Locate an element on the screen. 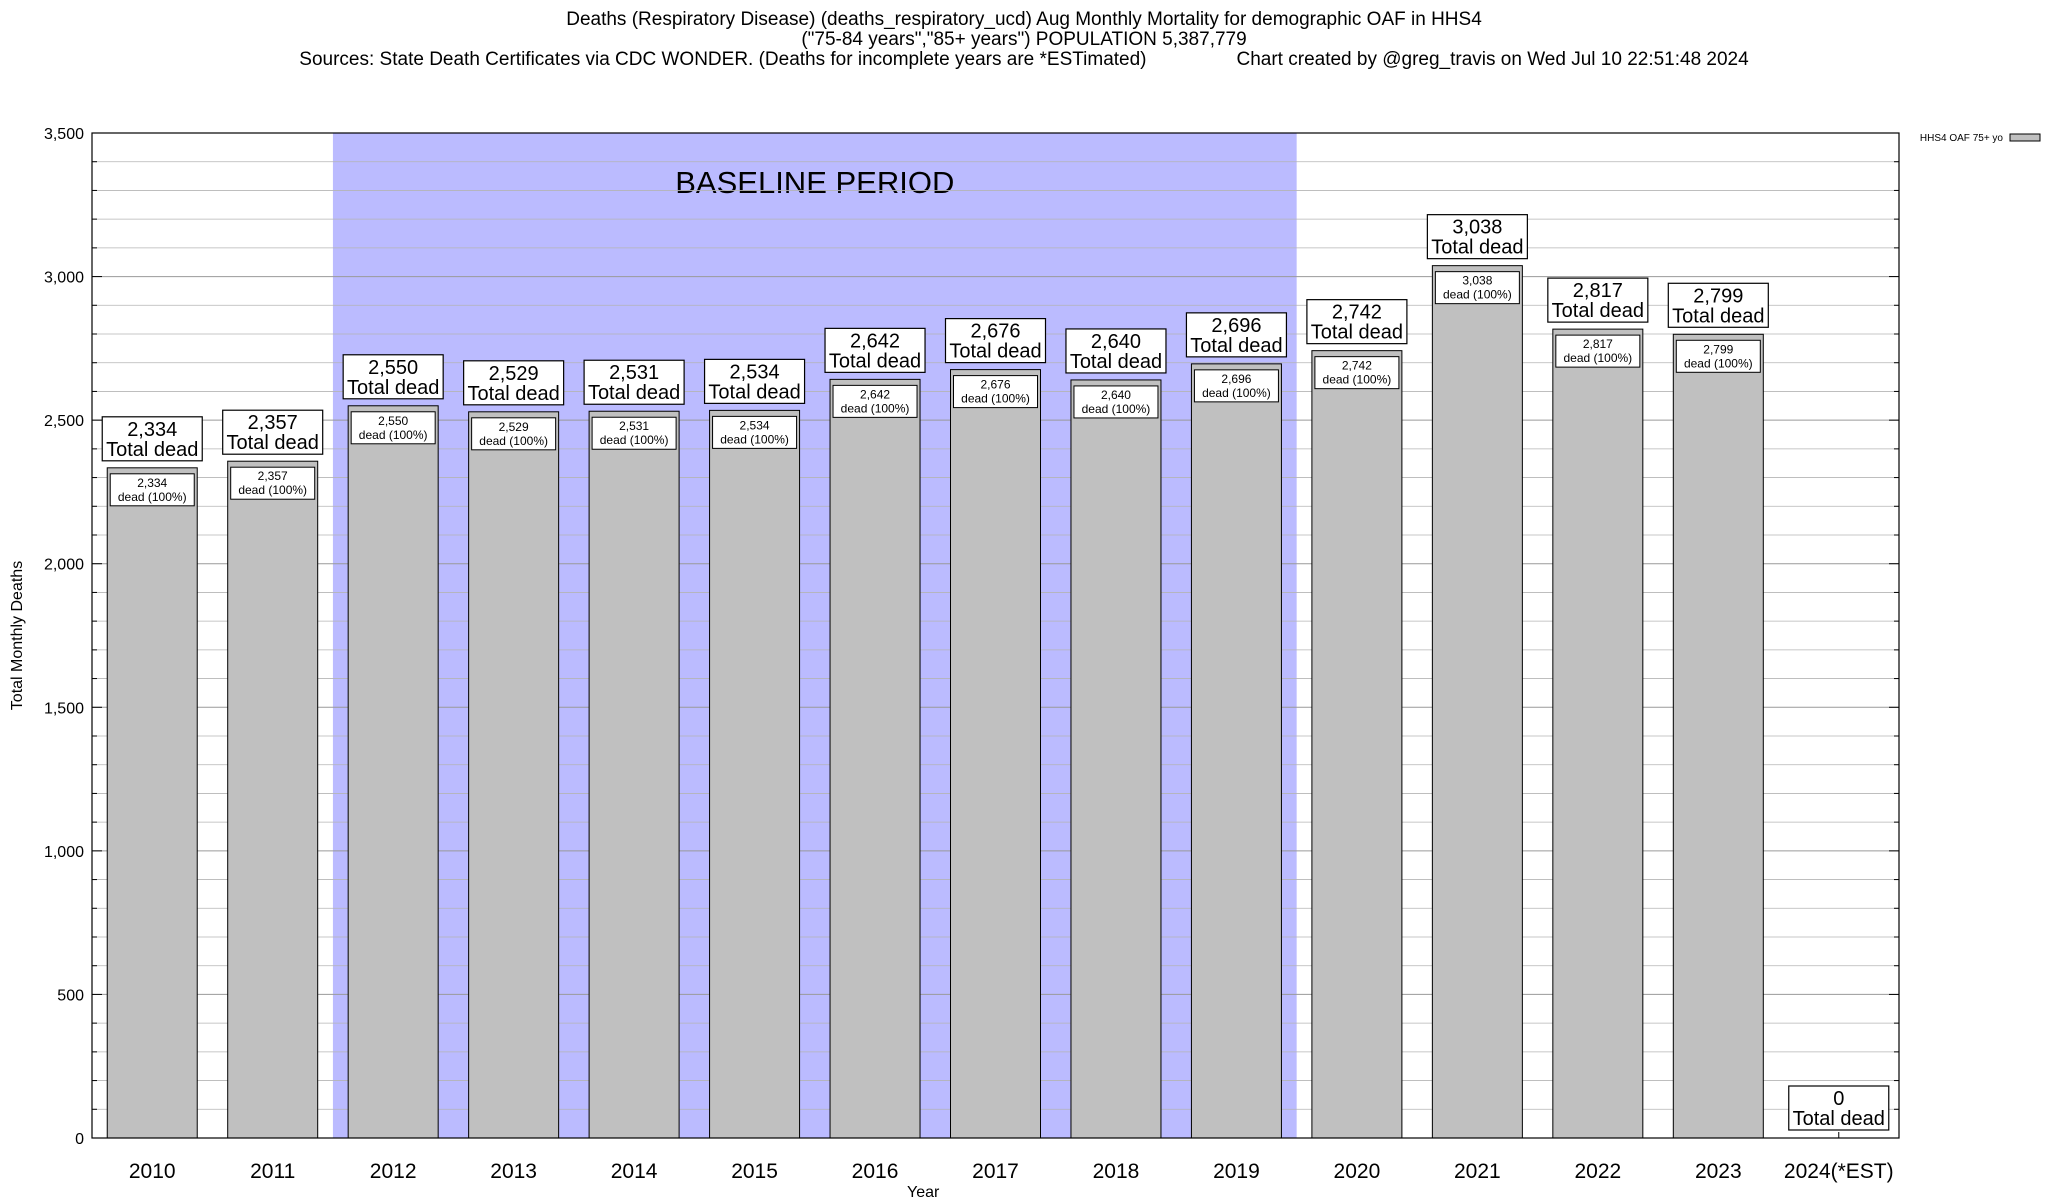  total-label-value: 2,357 is located at coordinates (273, 423).